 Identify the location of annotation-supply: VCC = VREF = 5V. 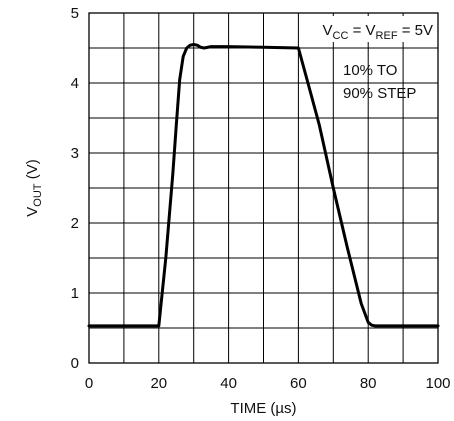
(378, 32).